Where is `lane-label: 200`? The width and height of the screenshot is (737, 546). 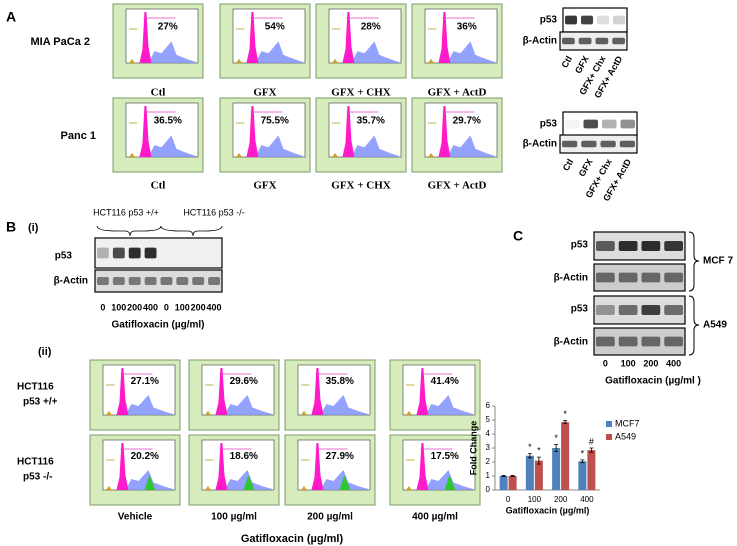 lane-label: 200 is located at coordinates (198, 307).